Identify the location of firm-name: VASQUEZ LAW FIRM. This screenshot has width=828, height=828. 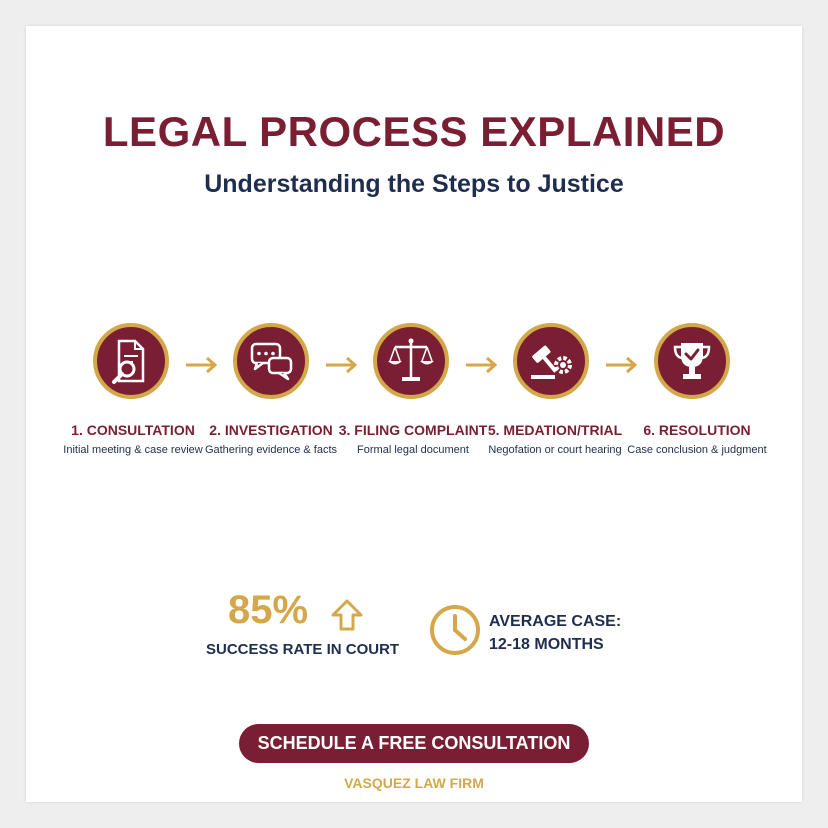
(414, 783).